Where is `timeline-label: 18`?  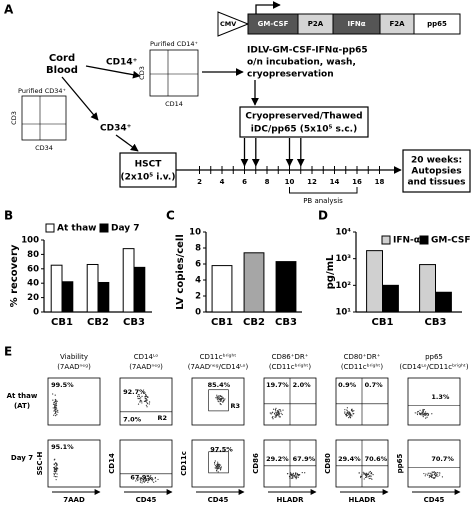
timeline-label: 18 is located at coordinates (380, 182).